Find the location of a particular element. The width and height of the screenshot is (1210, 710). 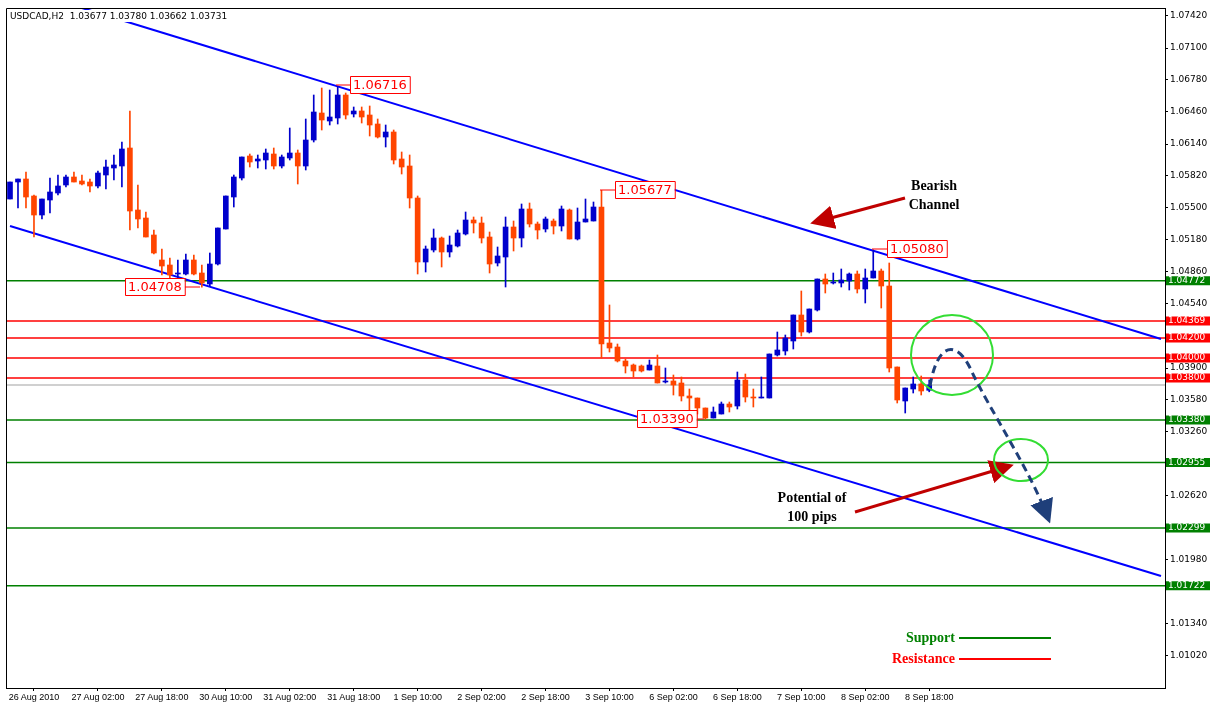

x-tick-label: 8 Sep 02:00 is located at coordinates (865, 696).